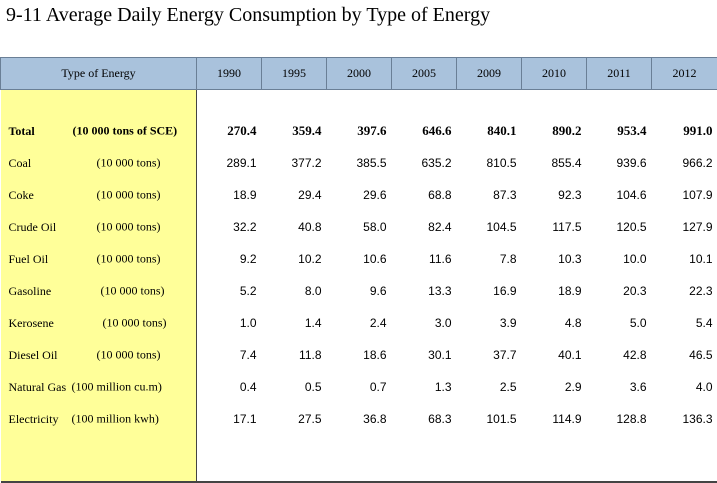  What do you see at coordinates (125, 131) in the screenshot?
I see `energy-unit: (10 000 tons of SCE)` at bounding box center [125, 131].